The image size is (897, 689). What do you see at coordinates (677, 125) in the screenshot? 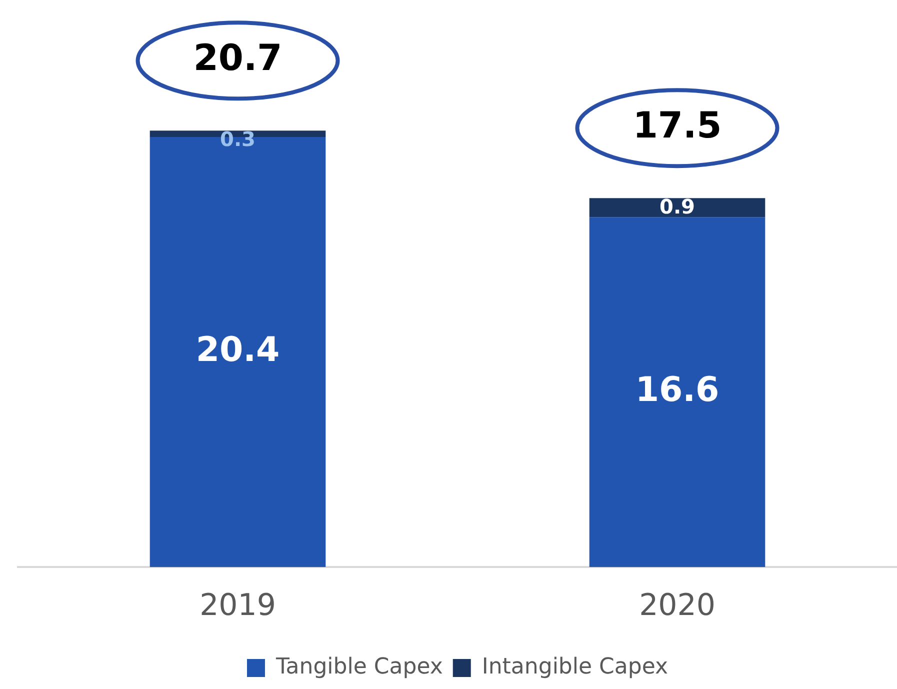
I see `total-label: 17.5` at bounding box center [677, 125].